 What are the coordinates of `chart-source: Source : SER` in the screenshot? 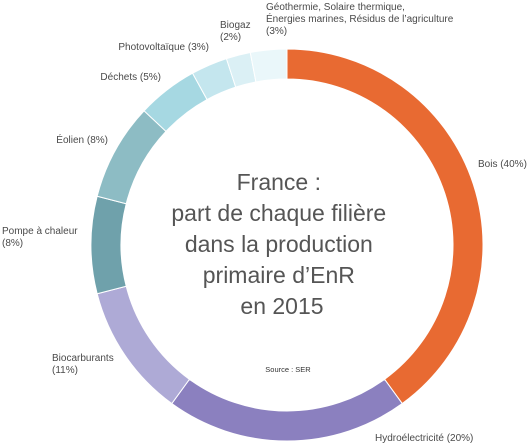 It's located at (288, 369).